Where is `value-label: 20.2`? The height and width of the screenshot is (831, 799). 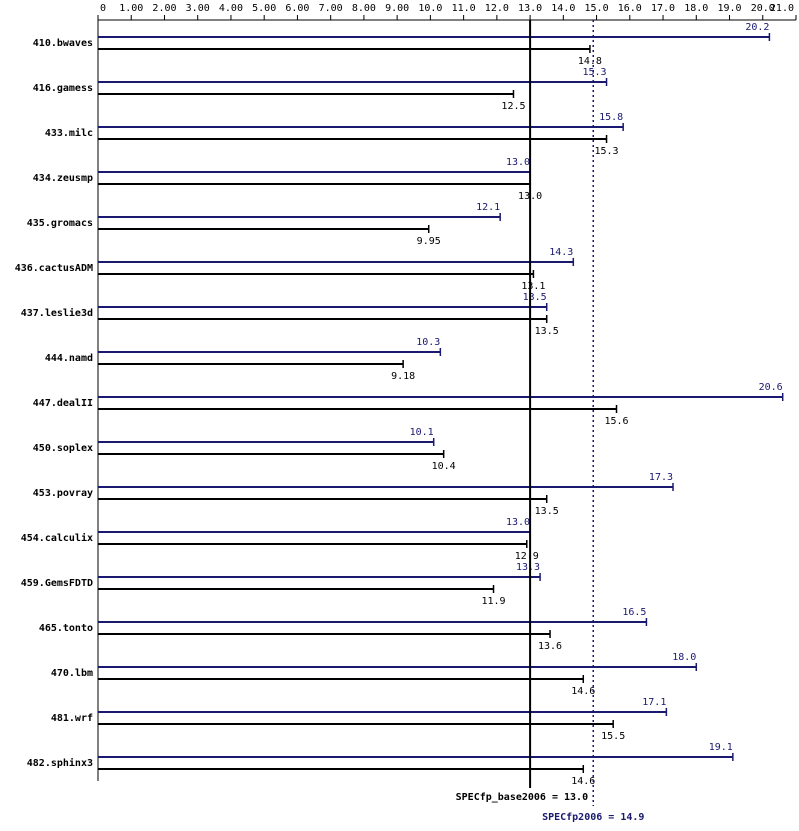
value-label: 20.2 is located at coordinates (757, 27).